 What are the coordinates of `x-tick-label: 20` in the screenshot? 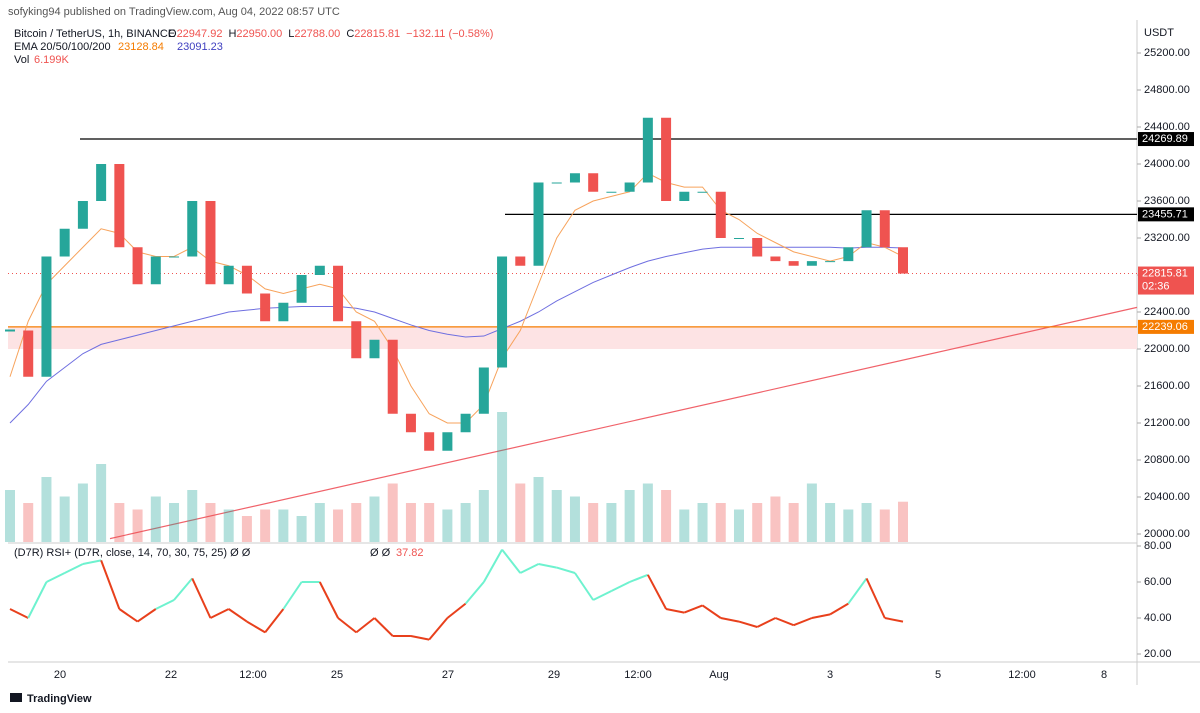 It's located at (60, 675).